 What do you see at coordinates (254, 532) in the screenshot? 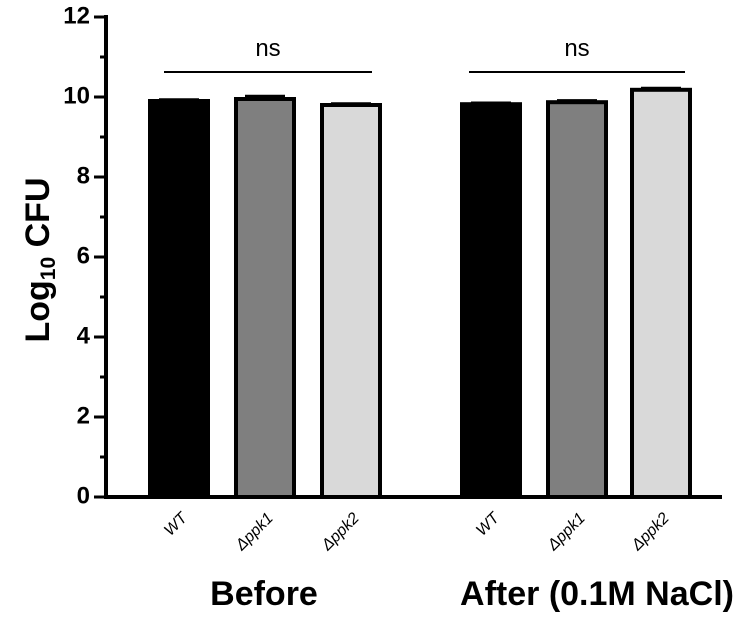
I see `x-tick-label-0-1: Δppk1` at bounding box center [254, 532].